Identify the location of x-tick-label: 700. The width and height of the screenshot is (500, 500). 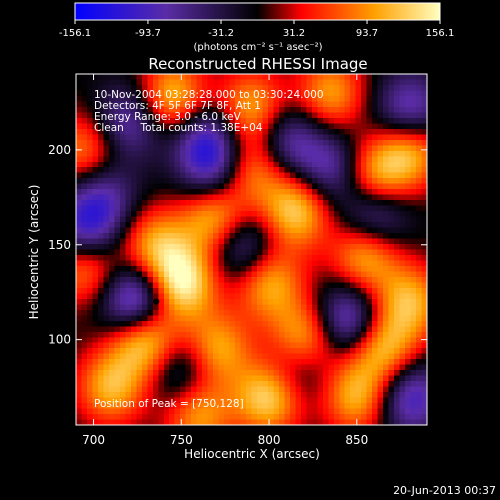
(93, 440).